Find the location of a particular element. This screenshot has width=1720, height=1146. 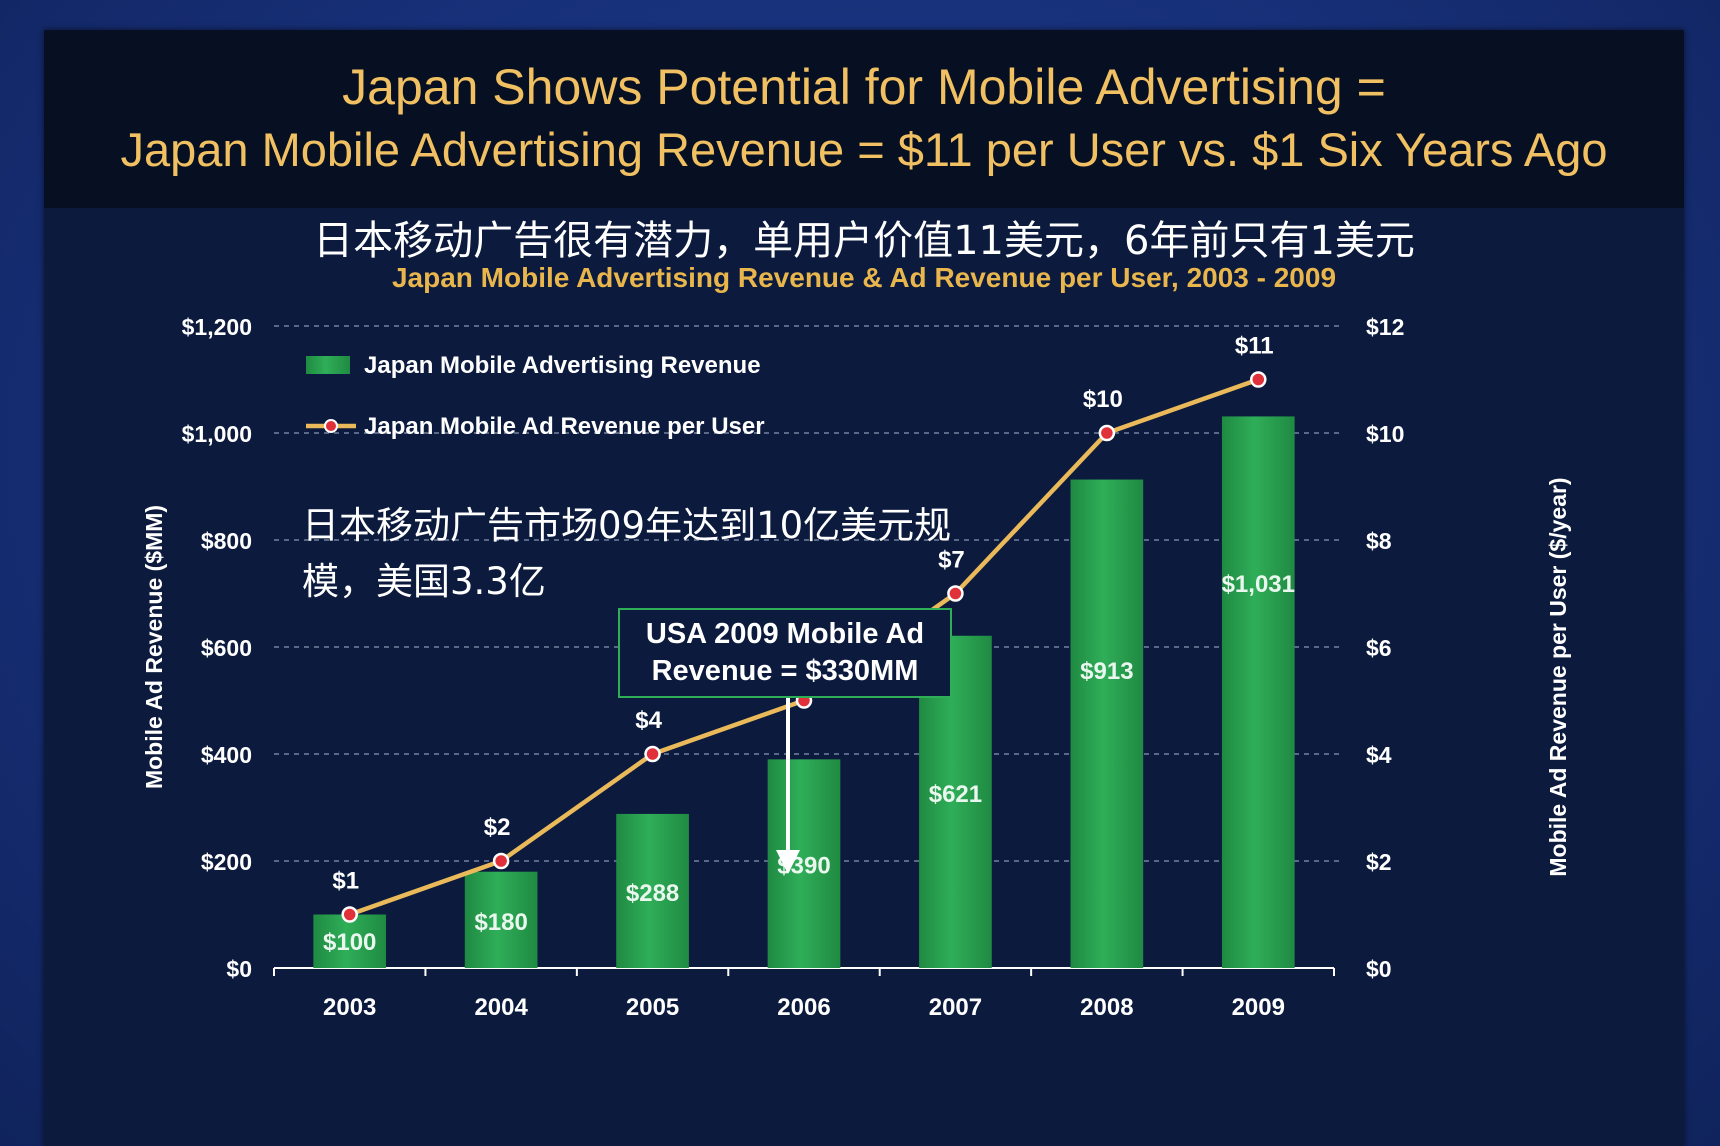

y-tick-label: $1,000 is located at coordinates (217, 434).